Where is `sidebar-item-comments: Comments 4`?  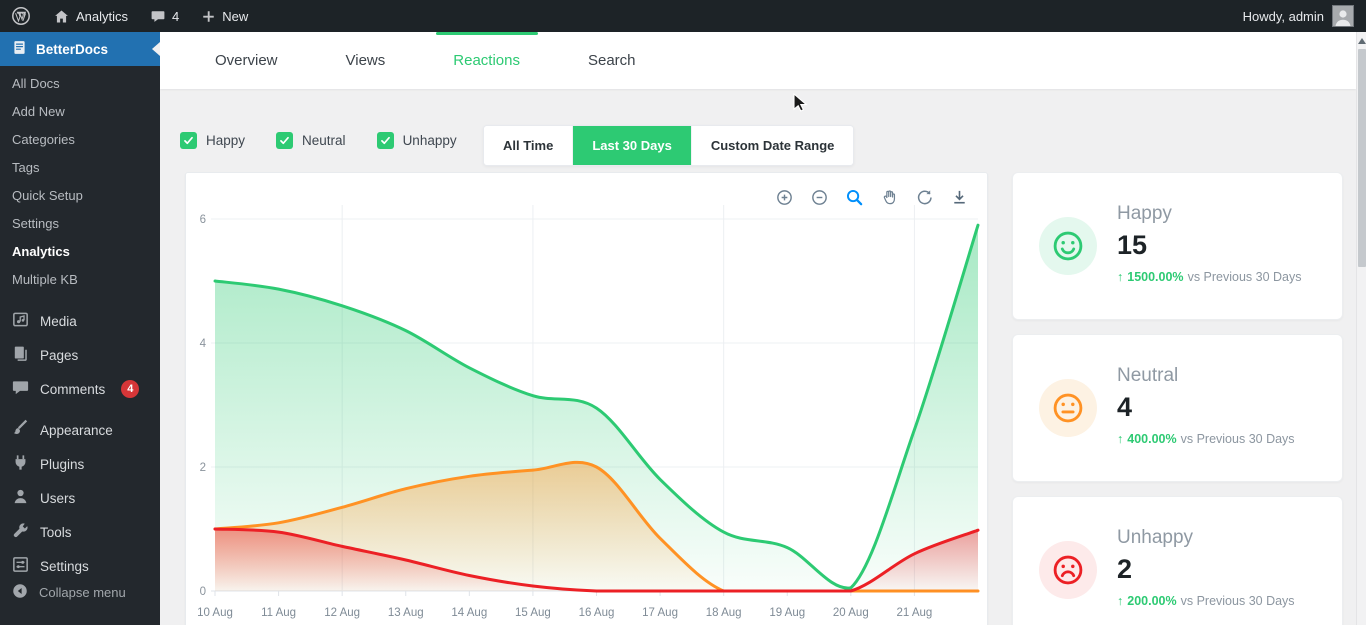
sidebar-item-comments: Comments 4 is located at coordinates (80, 389).